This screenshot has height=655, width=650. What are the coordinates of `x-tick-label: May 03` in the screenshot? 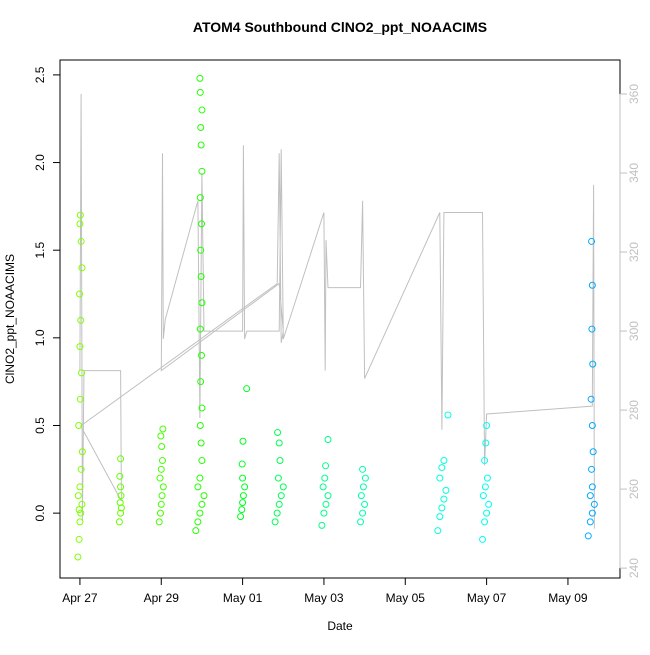 It's located at (324, 598).